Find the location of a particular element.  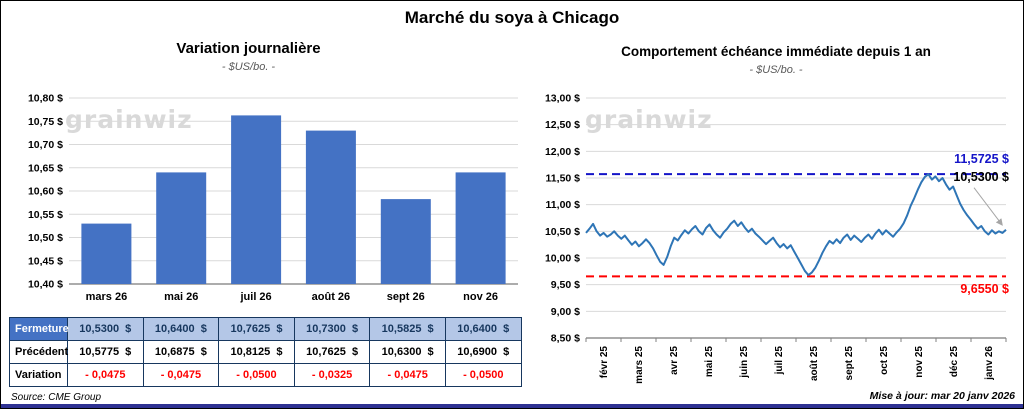

page-title: Marché du soya à Chicago is located at coordinates (512, 17).